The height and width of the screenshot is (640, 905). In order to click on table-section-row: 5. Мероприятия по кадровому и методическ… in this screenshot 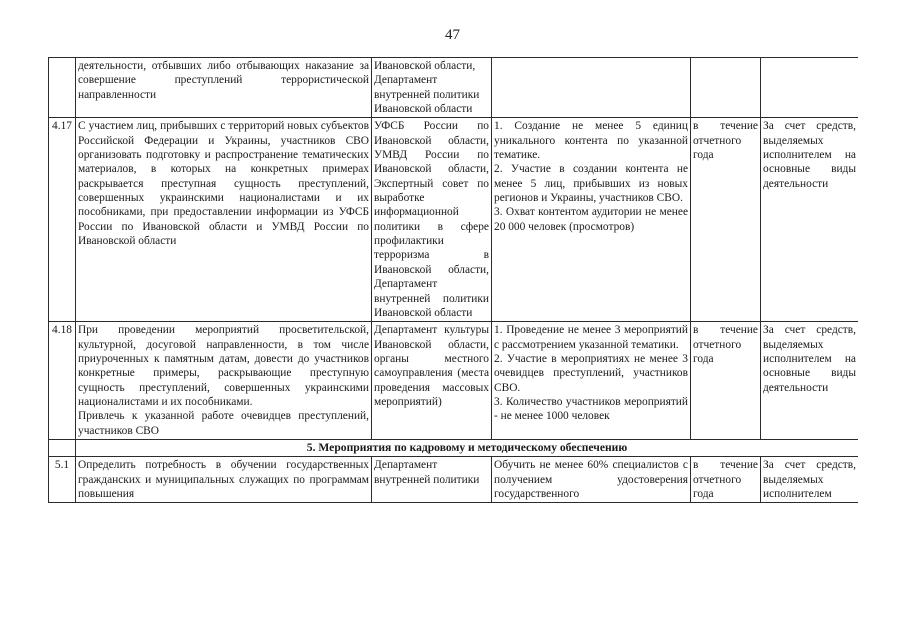, I will do `click(453, 448)`.